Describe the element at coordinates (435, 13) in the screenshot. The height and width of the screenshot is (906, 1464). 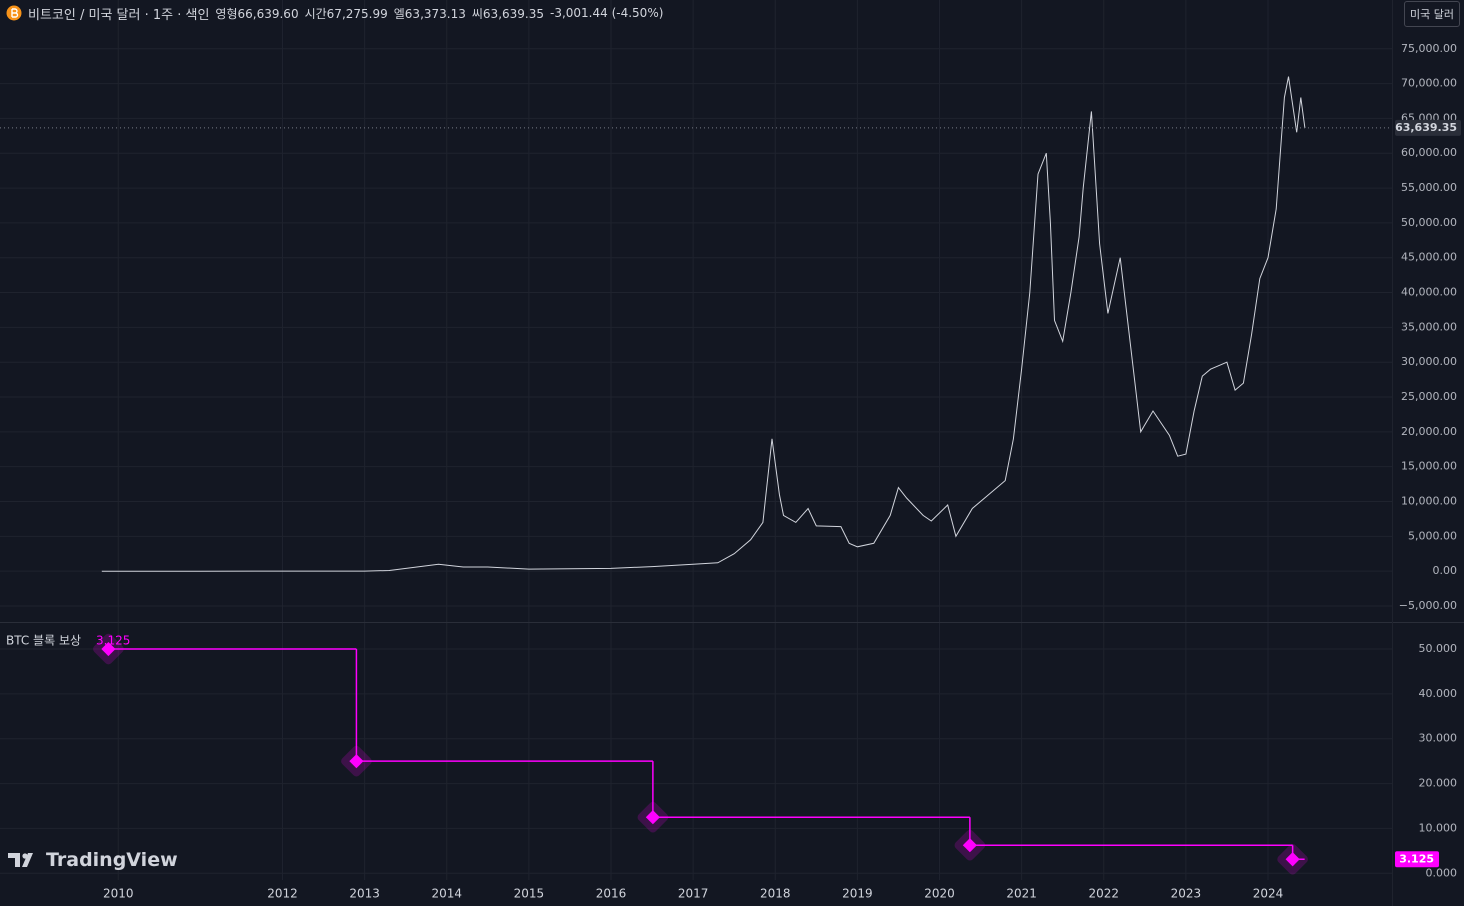
I see `ohlc-value: 63,373.13` at that location.